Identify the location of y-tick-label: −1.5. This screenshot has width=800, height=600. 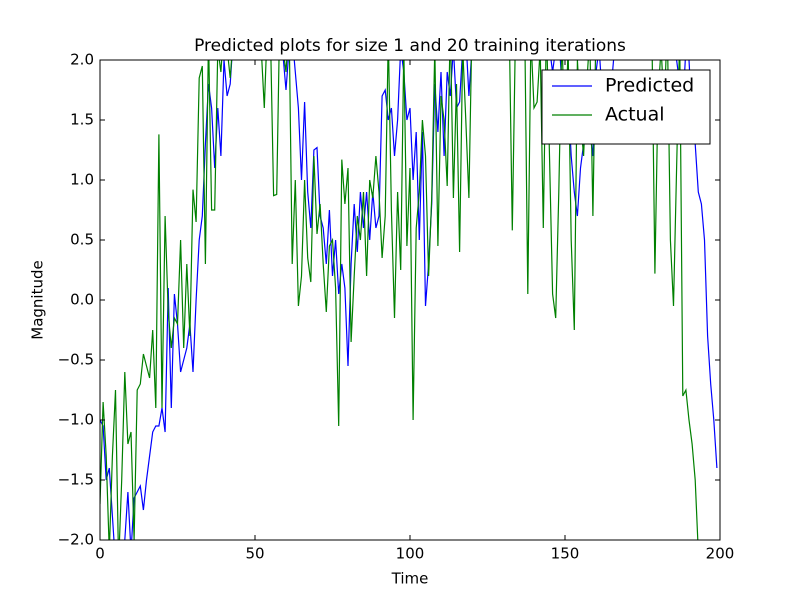
(76, 480).